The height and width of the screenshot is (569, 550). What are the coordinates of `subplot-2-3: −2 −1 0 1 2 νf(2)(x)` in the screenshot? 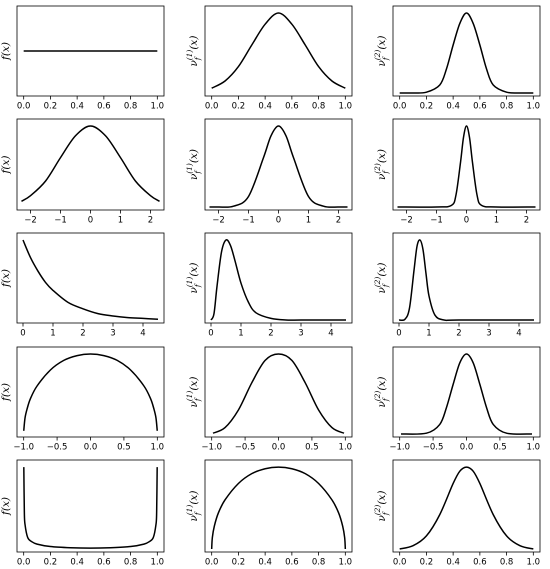 It's located at (457, 172).